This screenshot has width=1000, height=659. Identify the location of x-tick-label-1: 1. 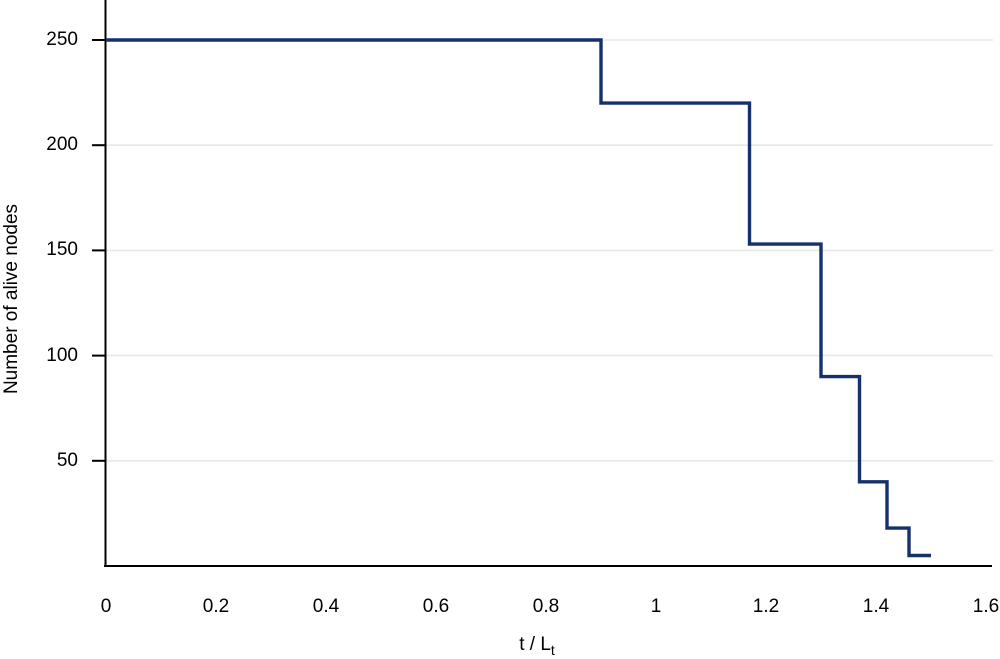
(656, 606).